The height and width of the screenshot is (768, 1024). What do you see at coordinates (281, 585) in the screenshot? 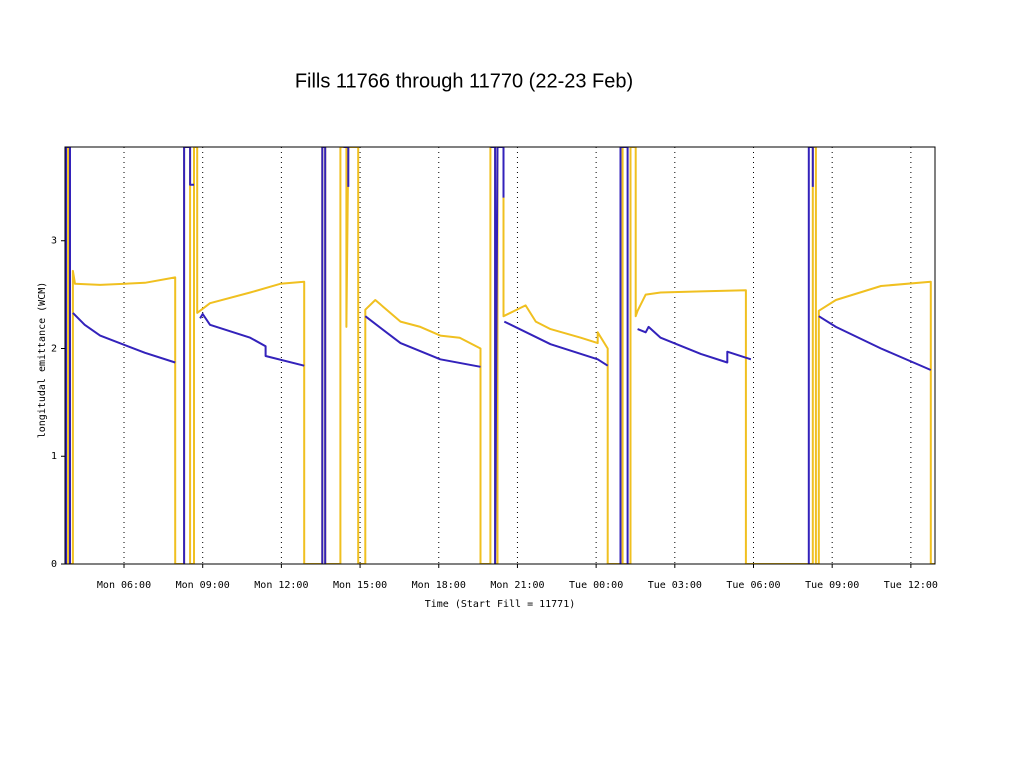
I see `x-tick-label: Mon 12:00` at bounding box center [281, 585].